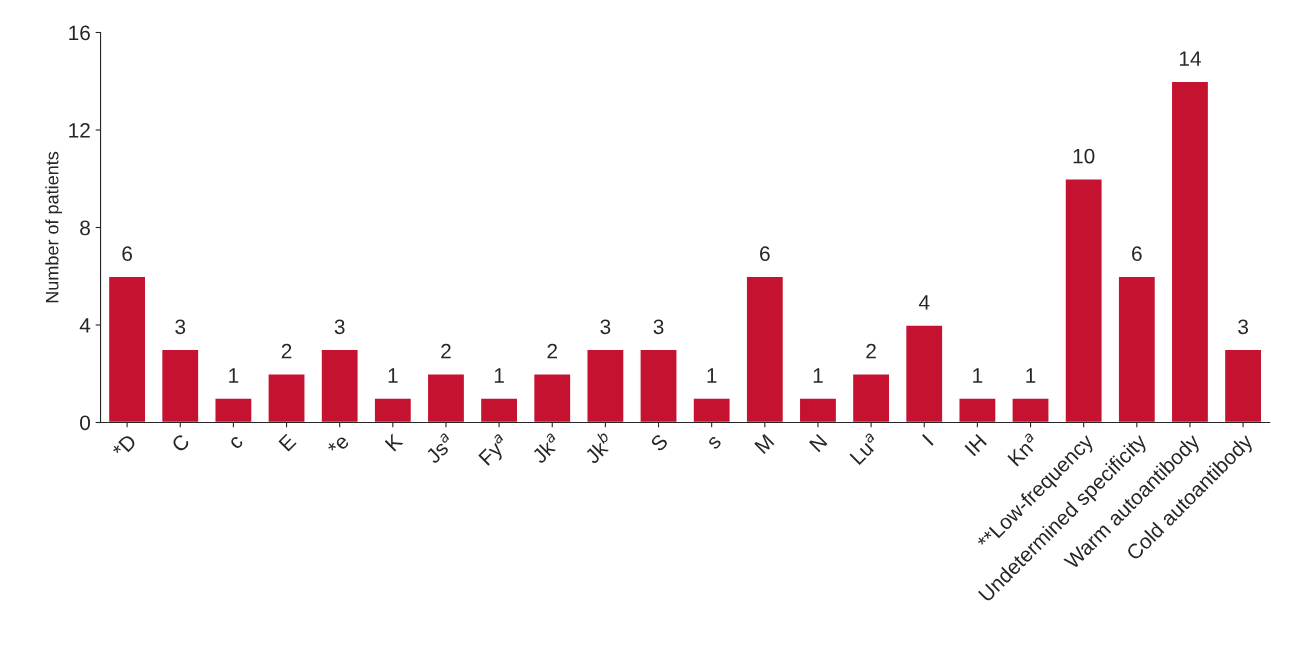 The height and width of the screenshot is (650, 1289). What do you see at coordinates (764, 443) in the screenshot?
I see `x-tick-label: M` at bounding box center [764, 443].